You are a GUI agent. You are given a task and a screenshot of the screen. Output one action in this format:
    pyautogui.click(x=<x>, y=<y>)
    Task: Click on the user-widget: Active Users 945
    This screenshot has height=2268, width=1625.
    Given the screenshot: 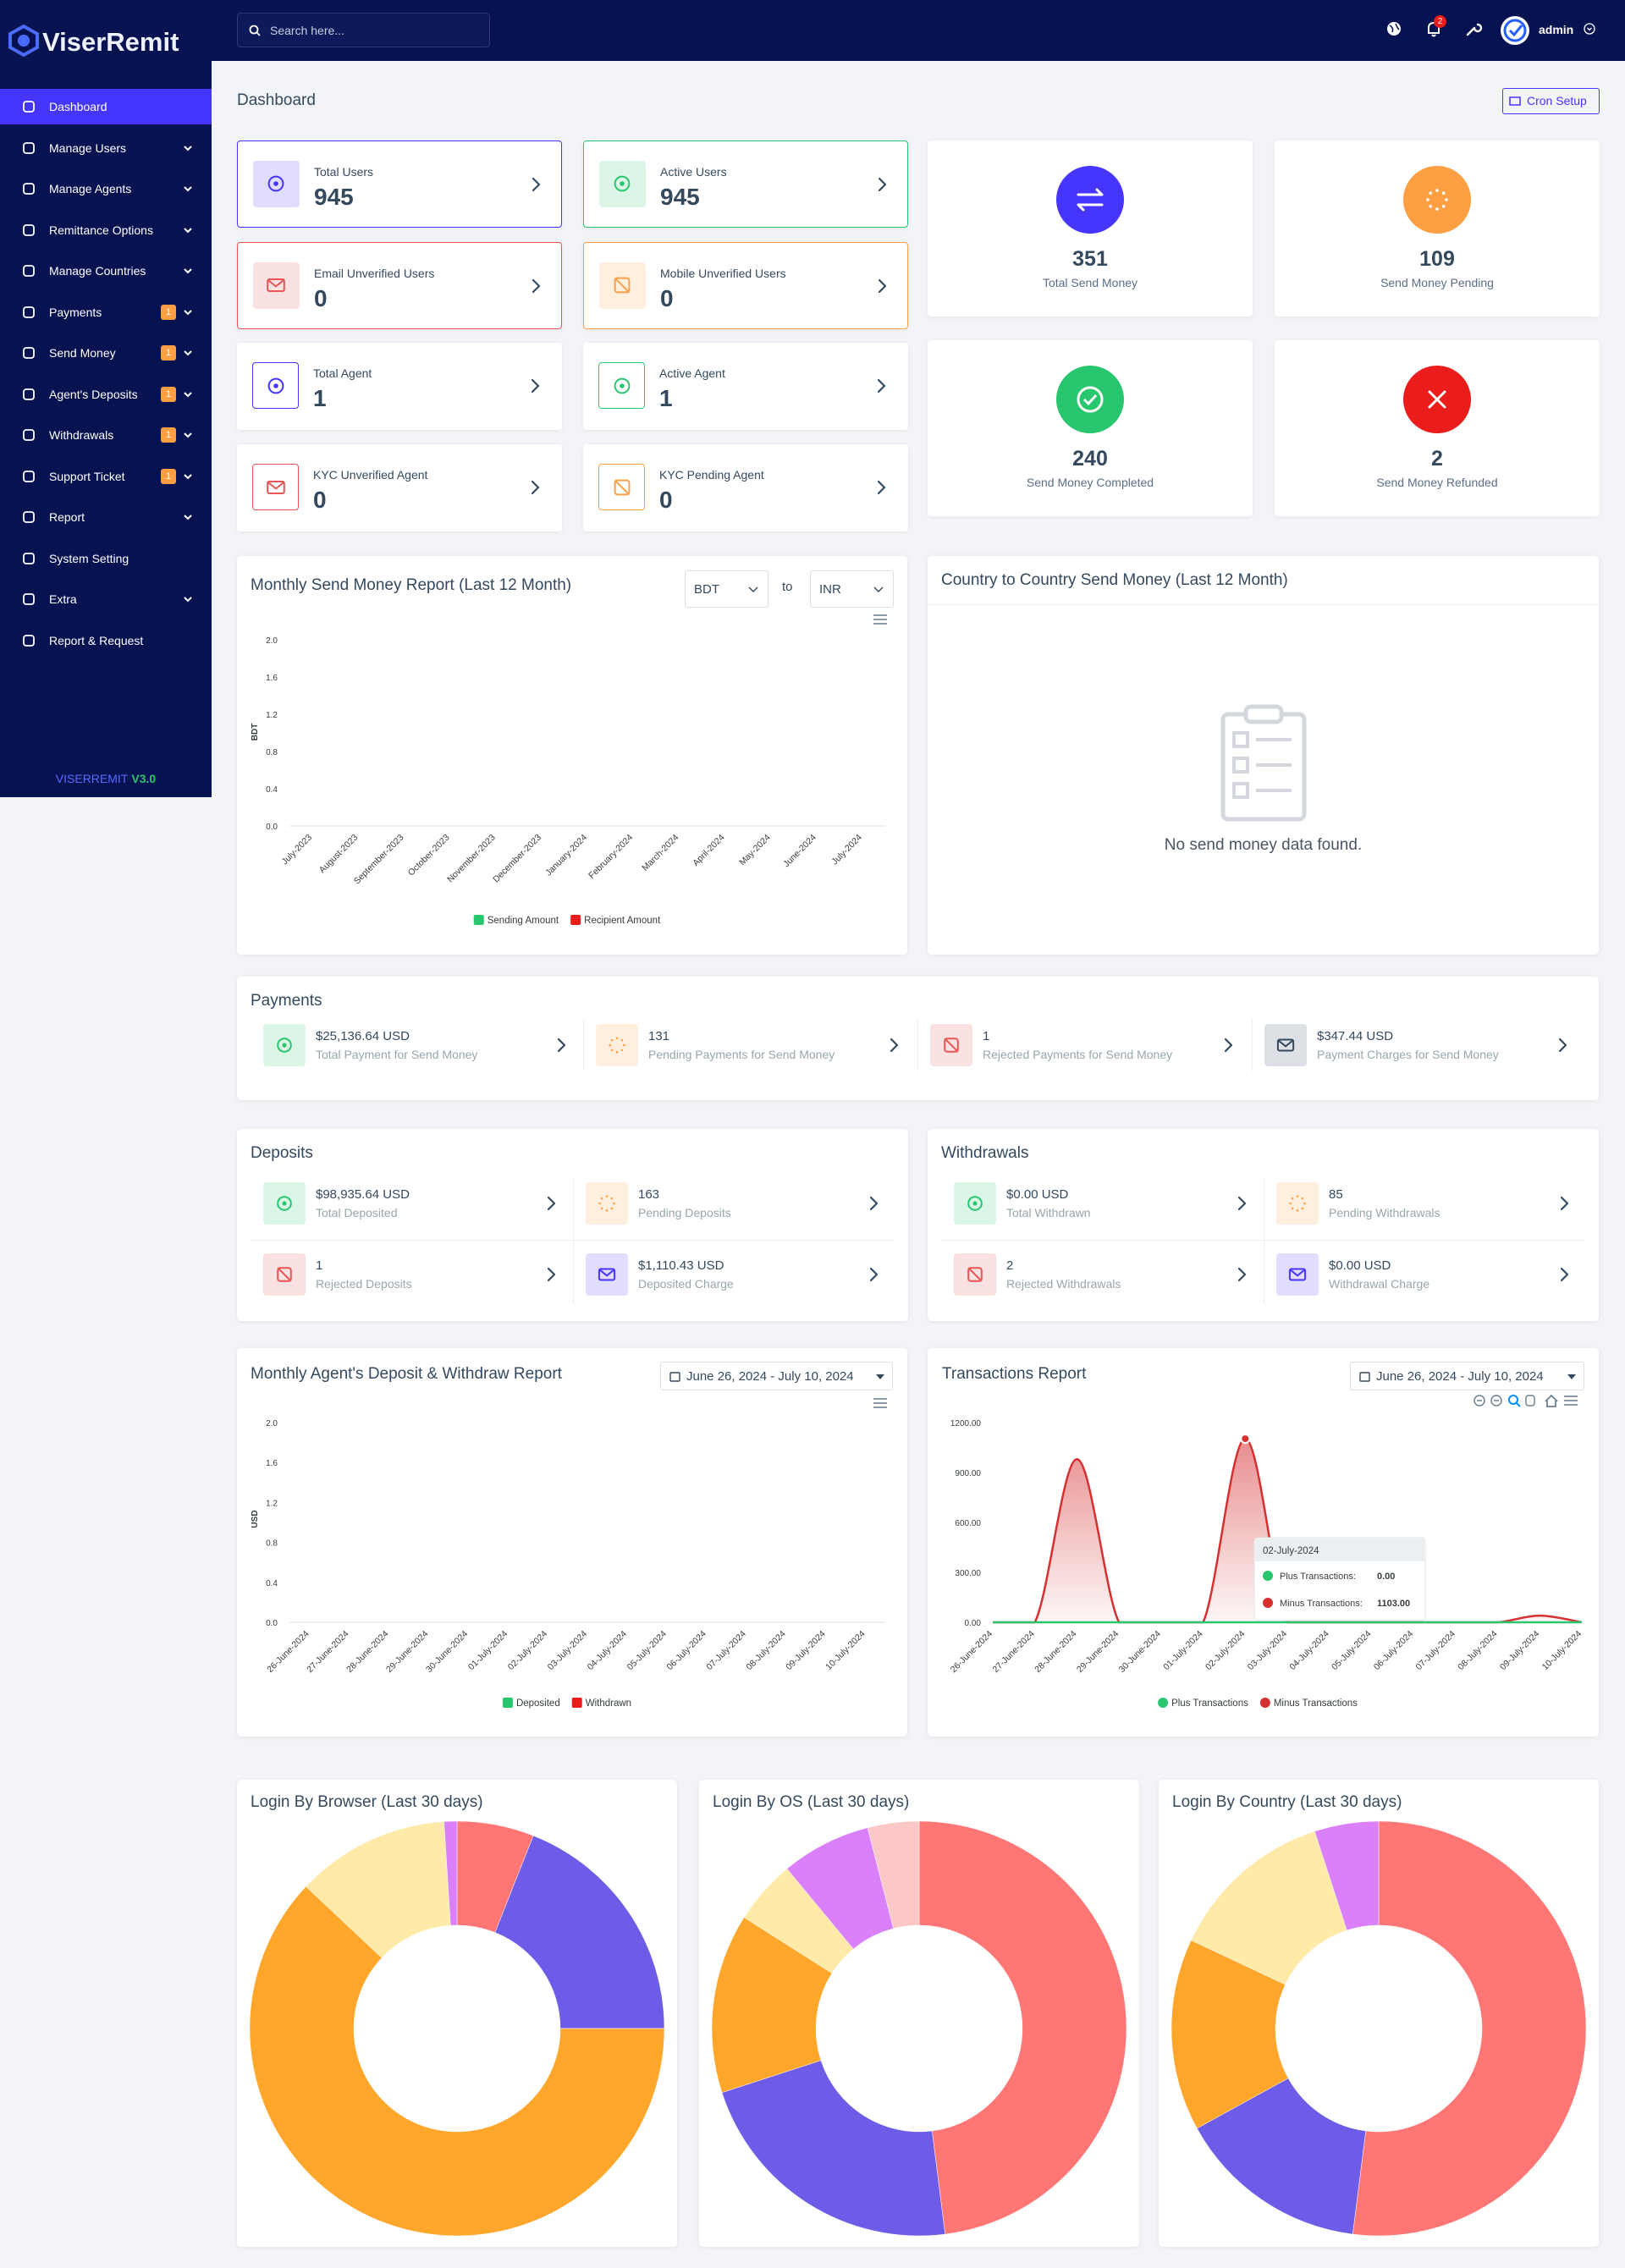 What is the action you would take?
    pyautogui.click(x=746, y=184)
    